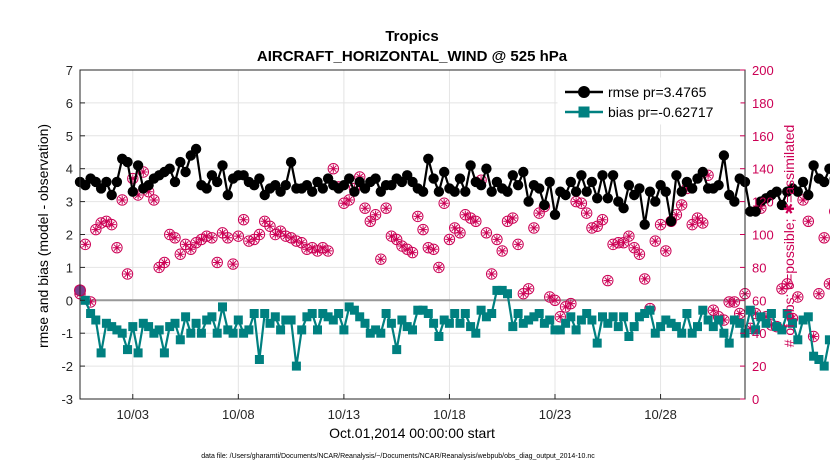 The width and height of the screenshot is (830, 470). I want to click on chart-subtitle: AIRCRAFT_HORIZONTAL_WIND @ 525 hPa, so click(412, 56).